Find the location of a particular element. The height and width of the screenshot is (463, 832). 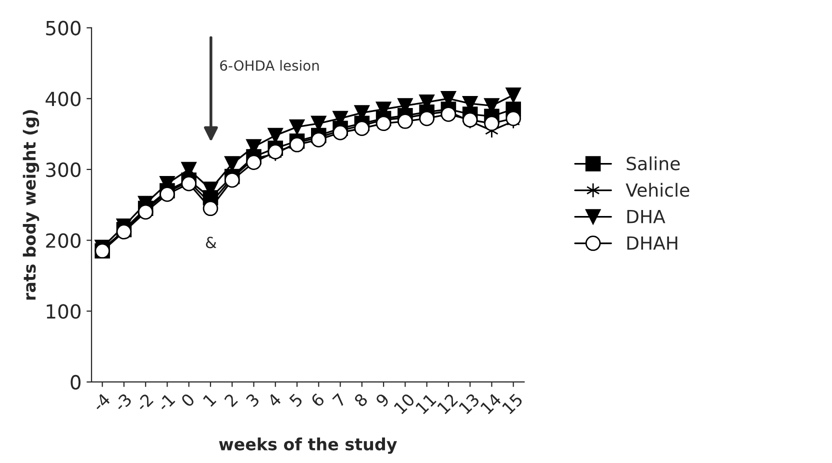

x-tick-label: 6 is located at coordinates (318, 400).